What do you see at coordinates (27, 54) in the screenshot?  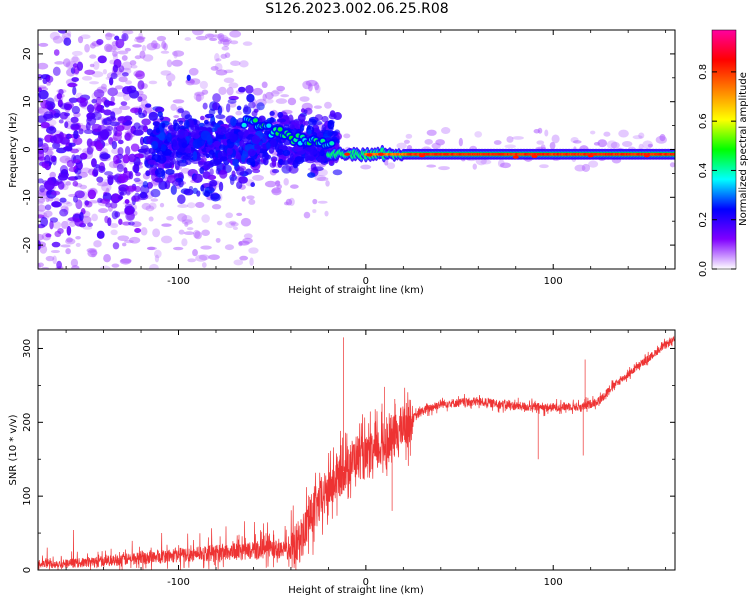 I see `y-tick-label: 20` at bounding box center [27, 54].